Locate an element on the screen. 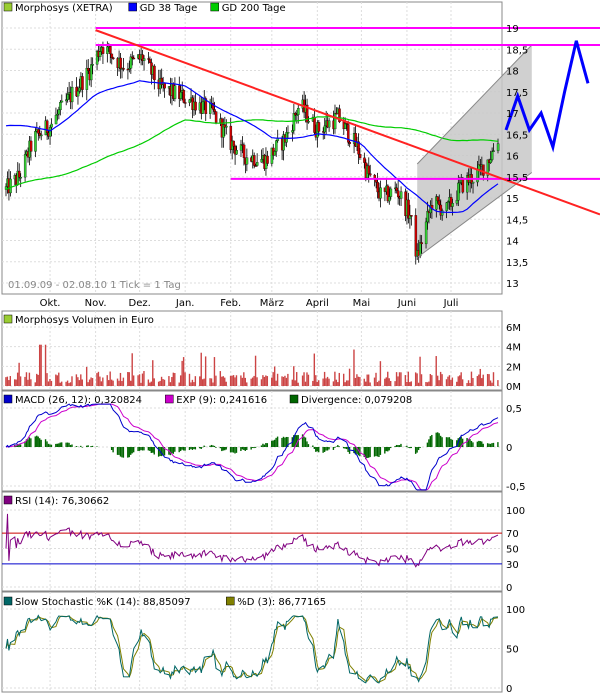 This screenshot has height=698, width=600. price-y-tick: 14 is located at coordinates (512, 242).